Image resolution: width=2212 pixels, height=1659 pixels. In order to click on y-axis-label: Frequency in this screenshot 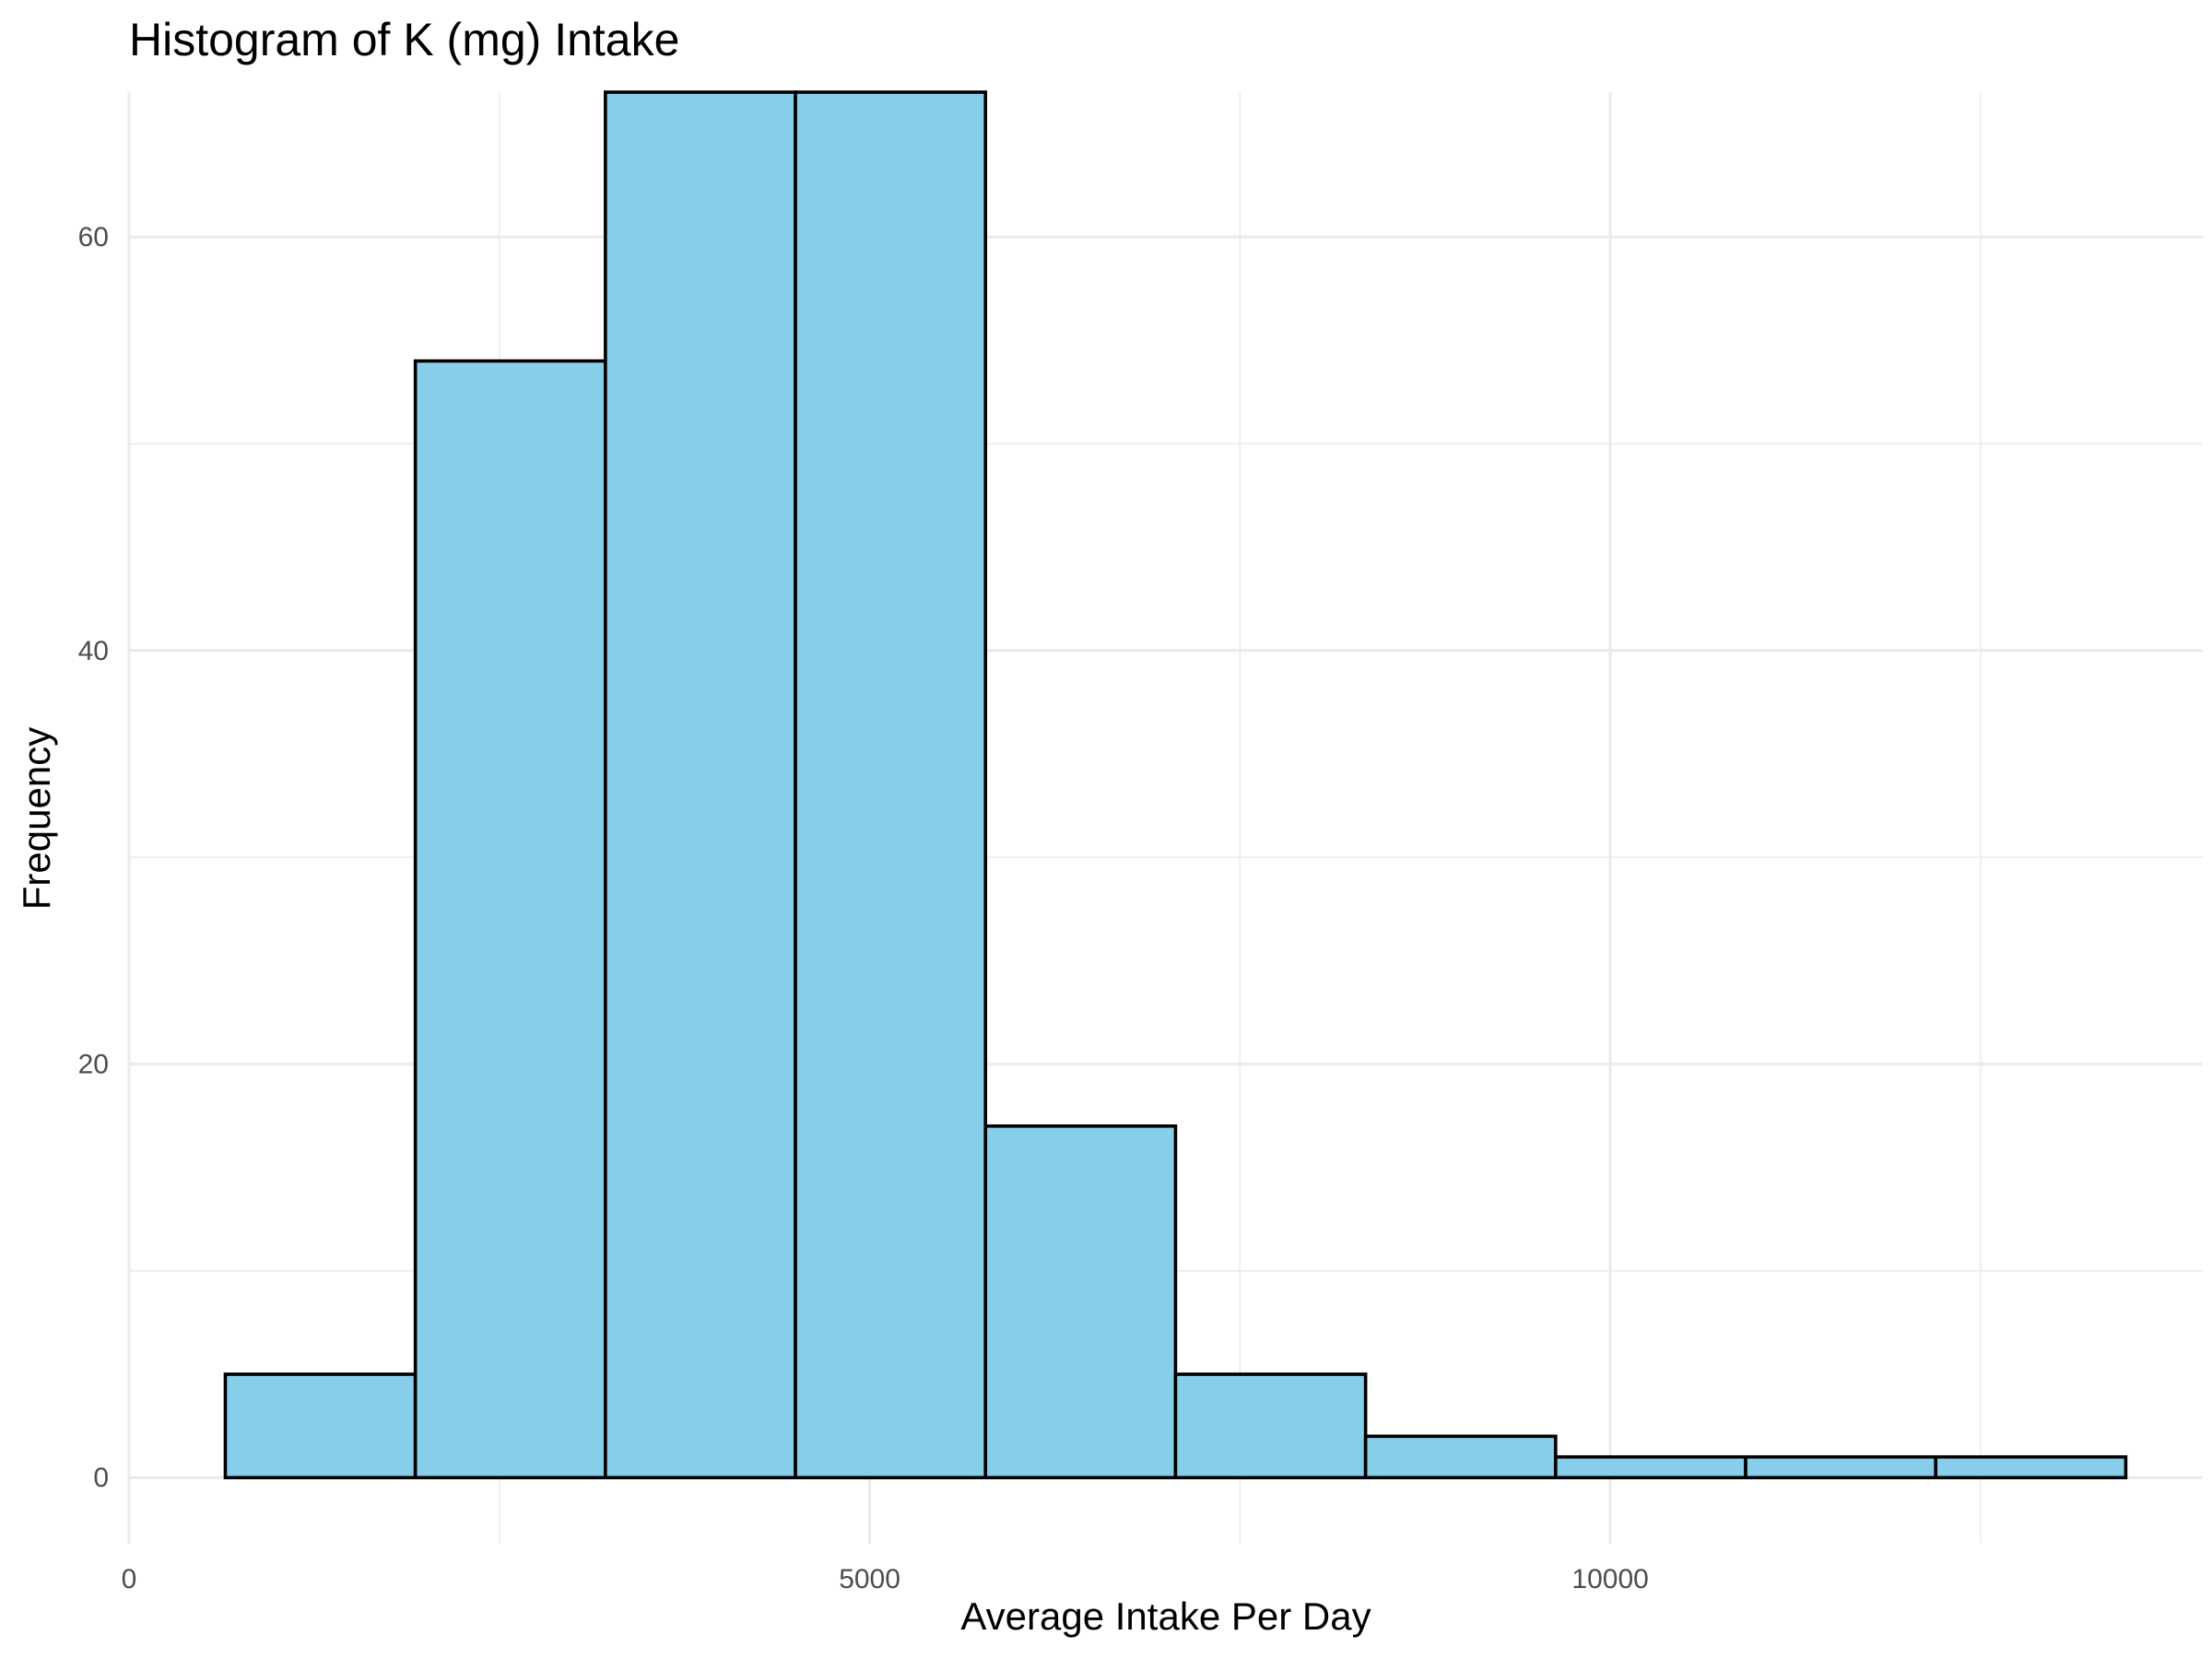, I will do `click(36, 818)`.